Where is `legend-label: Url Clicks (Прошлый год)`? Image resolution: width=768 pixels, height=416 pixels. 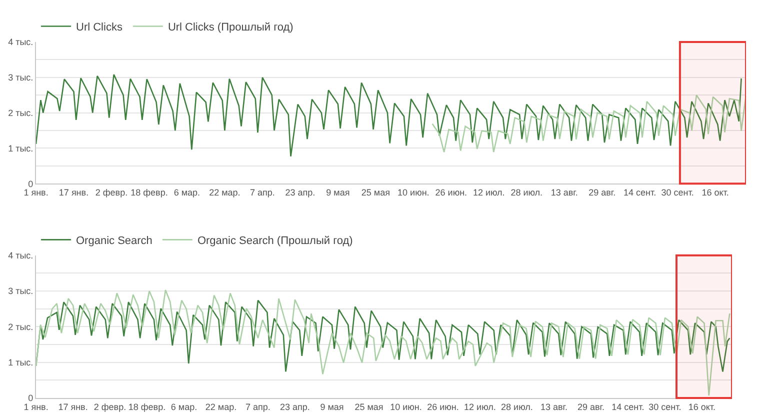
legend-label: Url Clicks (Прошлый год) is located at coordinates (231, 28).